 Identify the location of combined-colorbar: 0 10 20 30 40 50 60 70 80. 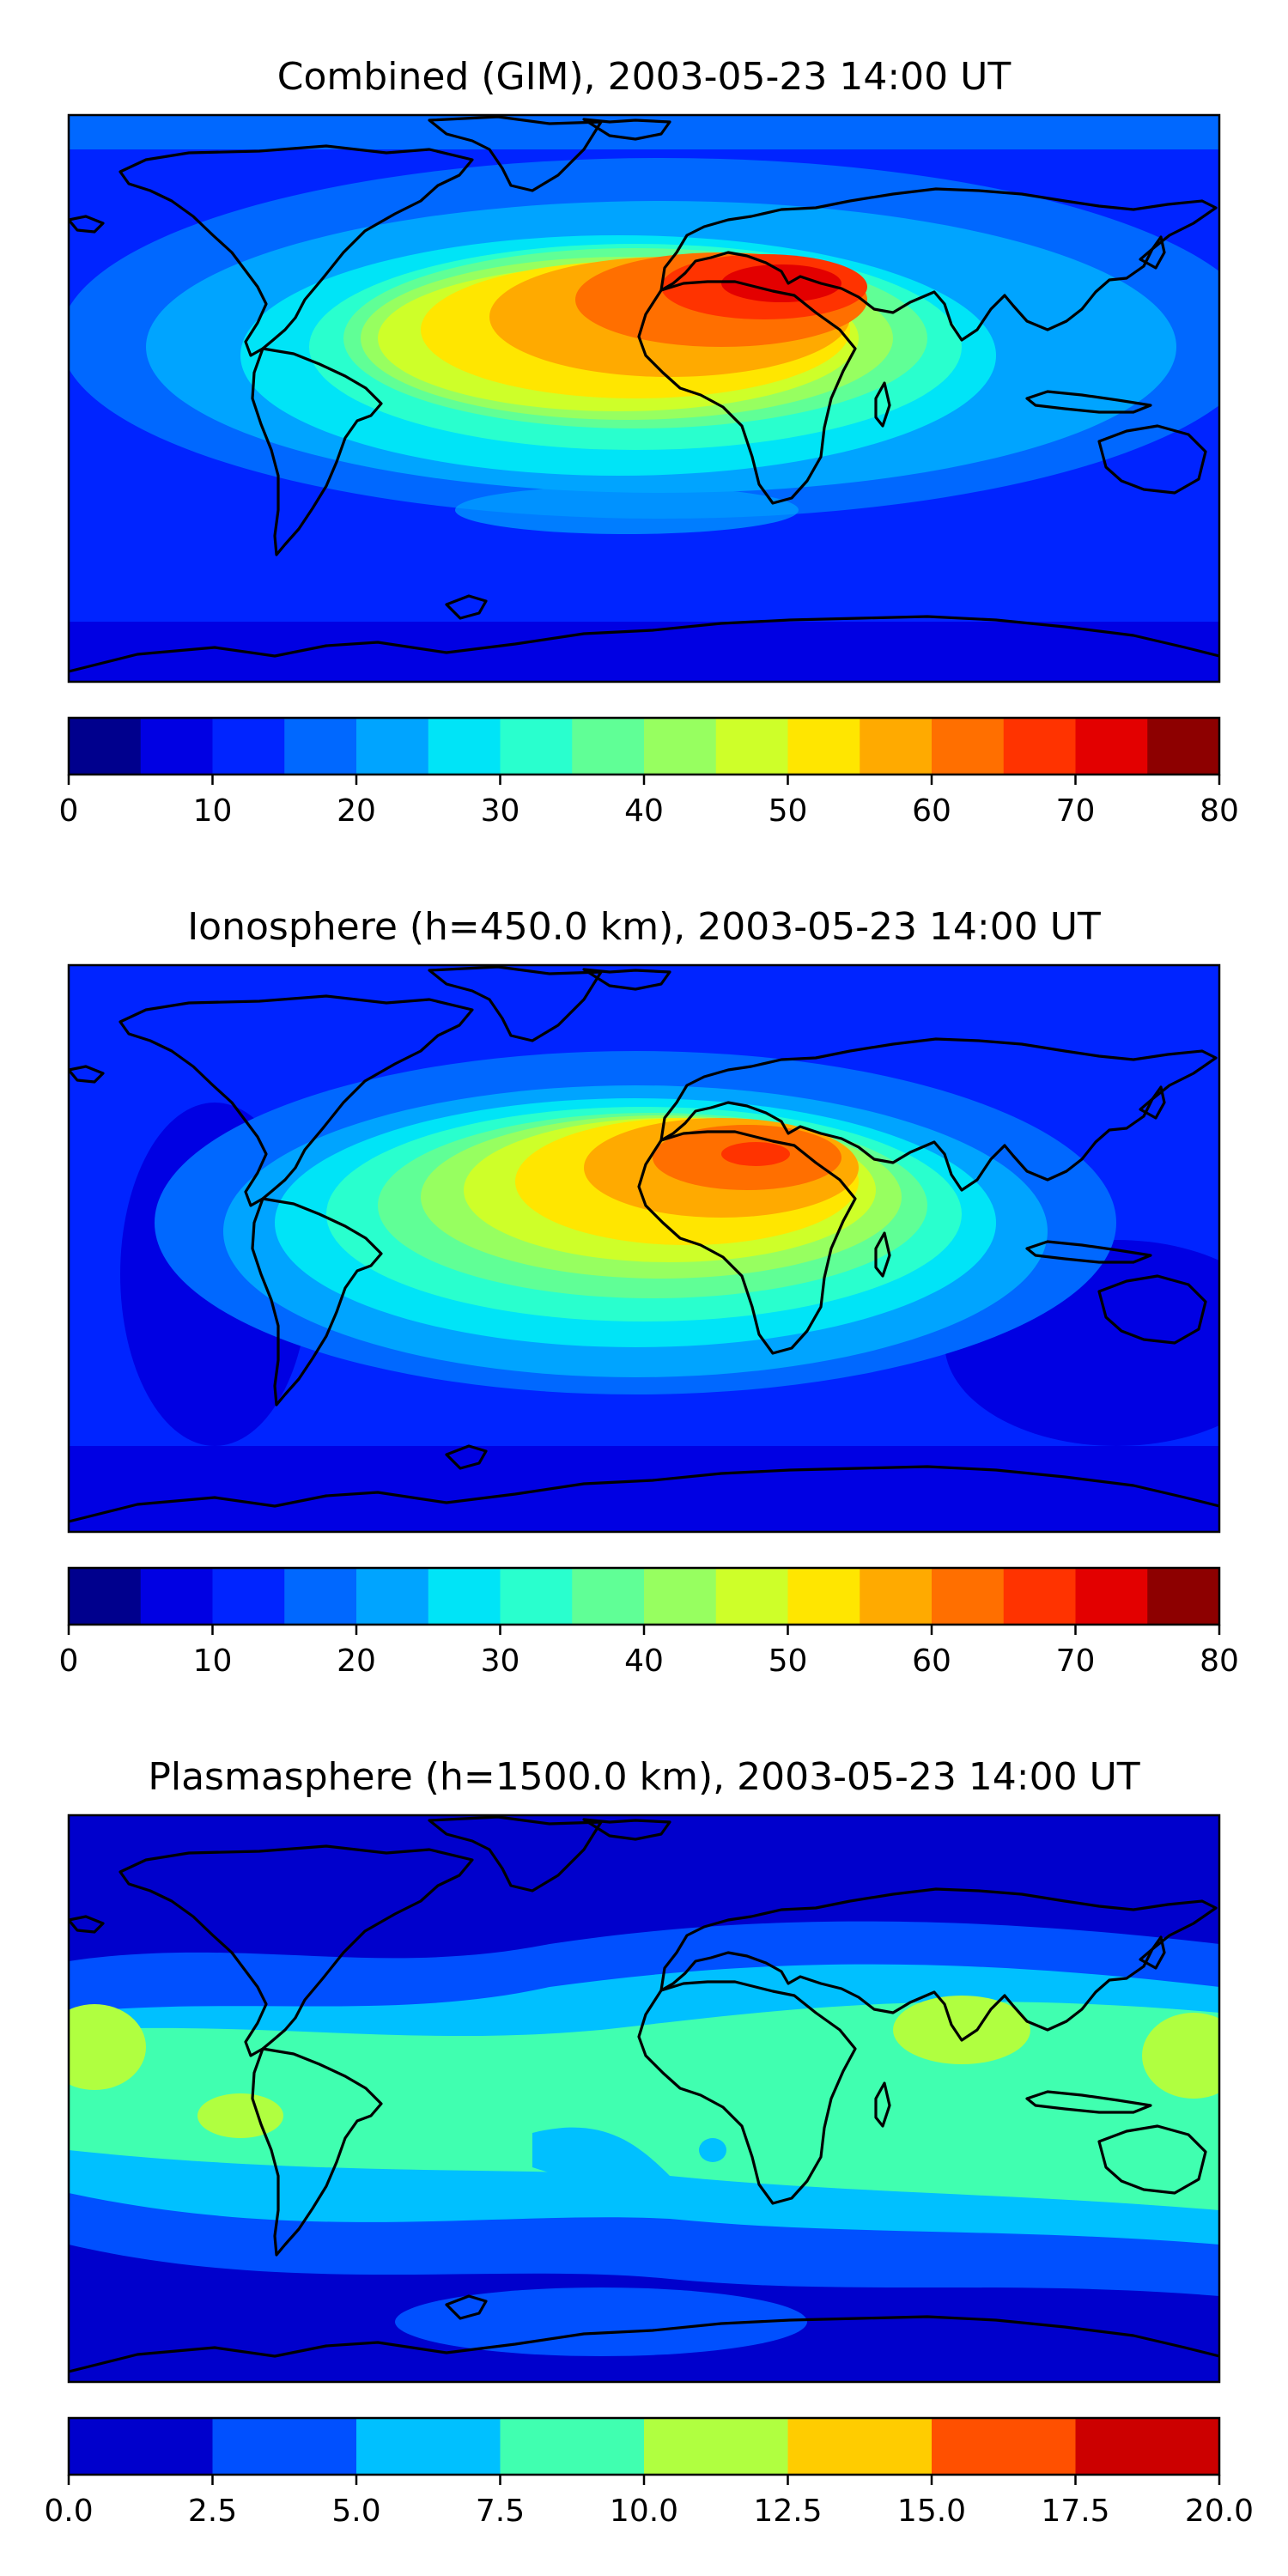
(649, 772).